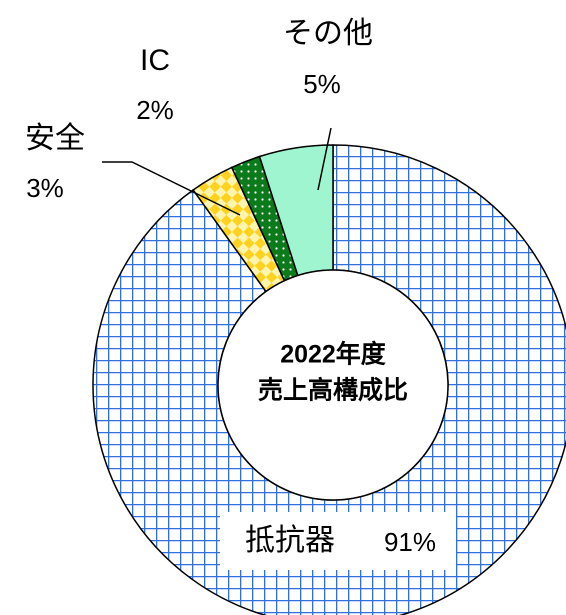 Image resolution: width=566 pixels, height=615 pixels. I want to click on category-label: 抵抗器, so click(290, 540).